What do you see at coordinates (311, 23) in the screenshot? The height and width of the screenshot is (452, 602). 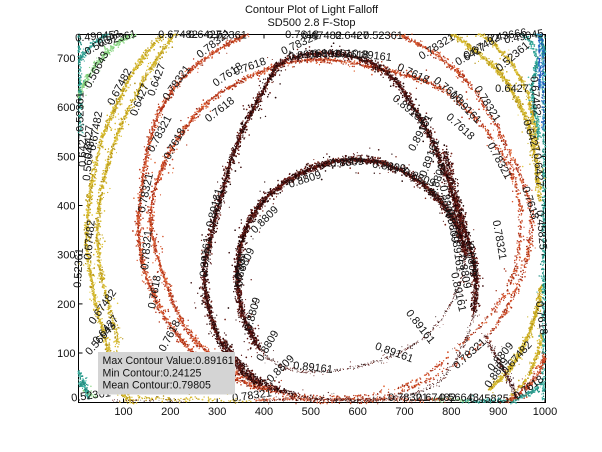 I see `svg-text: SD500 2.8 F-Stop` at bounding box center [311, 23].